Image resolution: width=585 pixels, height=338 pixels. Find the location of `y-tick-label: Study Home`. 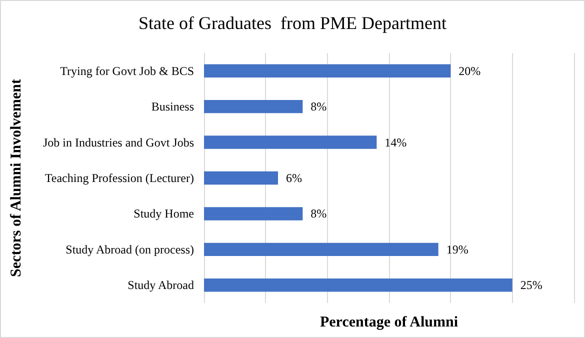

y-tick-label: Study Home is located at coordinates (164, 213).